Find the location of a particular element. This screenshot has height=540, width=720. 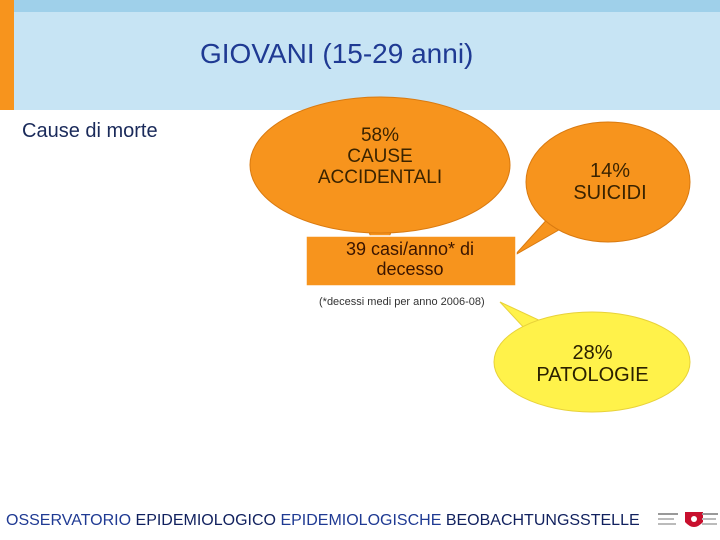

center-box-line2: decesso is located at coordinates (410, 268).